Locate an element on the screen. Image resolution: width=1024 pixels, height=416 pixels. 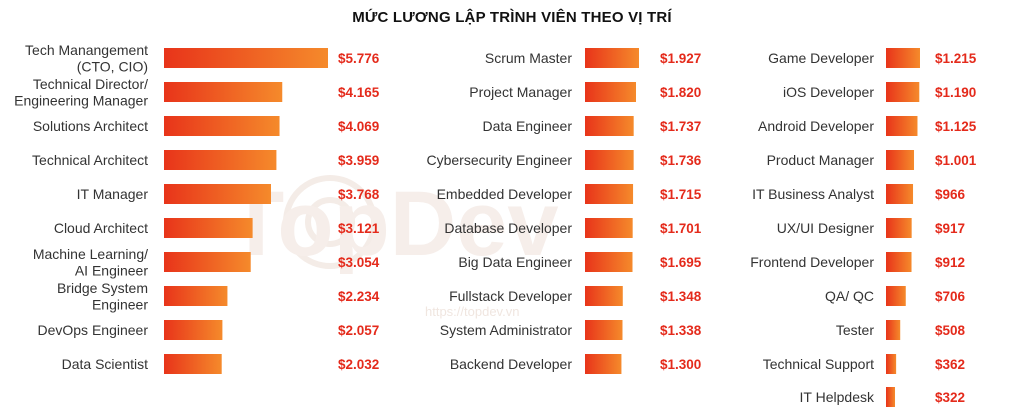
value-label: $2.057 is located at coordinates (358, 330).